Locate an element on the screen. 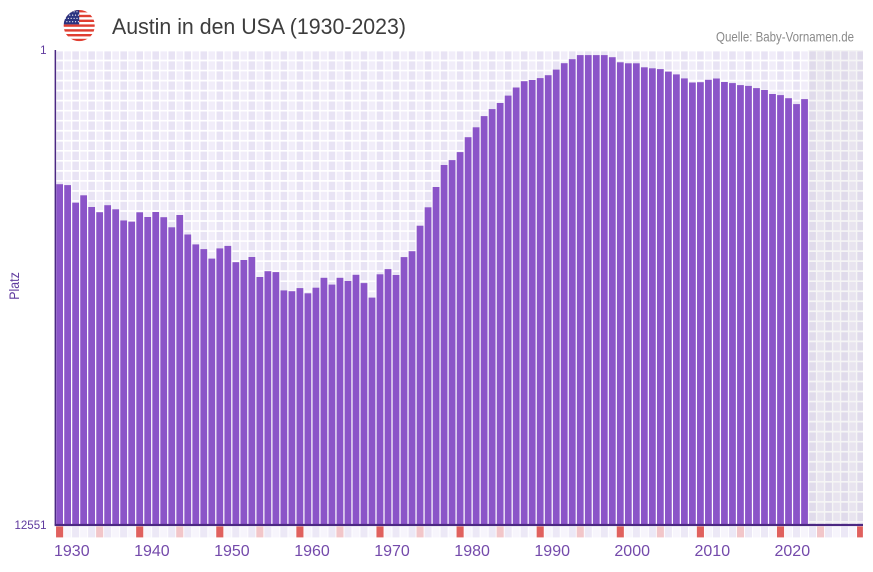 Image resolution: width=873 pixels, height=572 pixels. svg-text: 1980 is located at coordinates (472, 551).